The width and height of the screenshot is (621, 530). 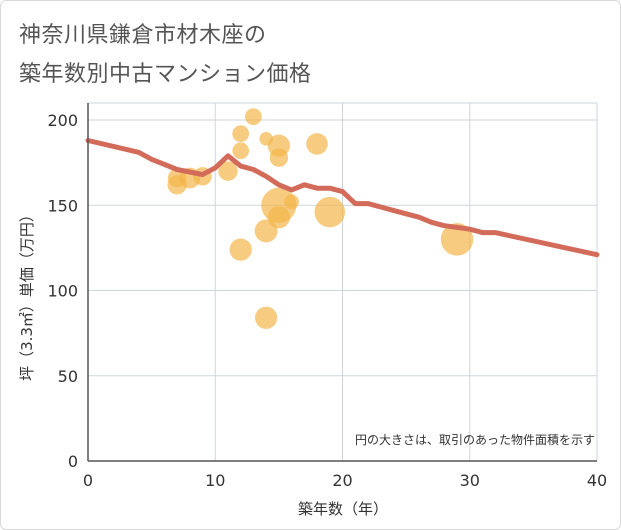 What do you see at coordinates (73, 461) in the screenshot?
I see `y-tick-label: 0` at bounding box center [73, 461].